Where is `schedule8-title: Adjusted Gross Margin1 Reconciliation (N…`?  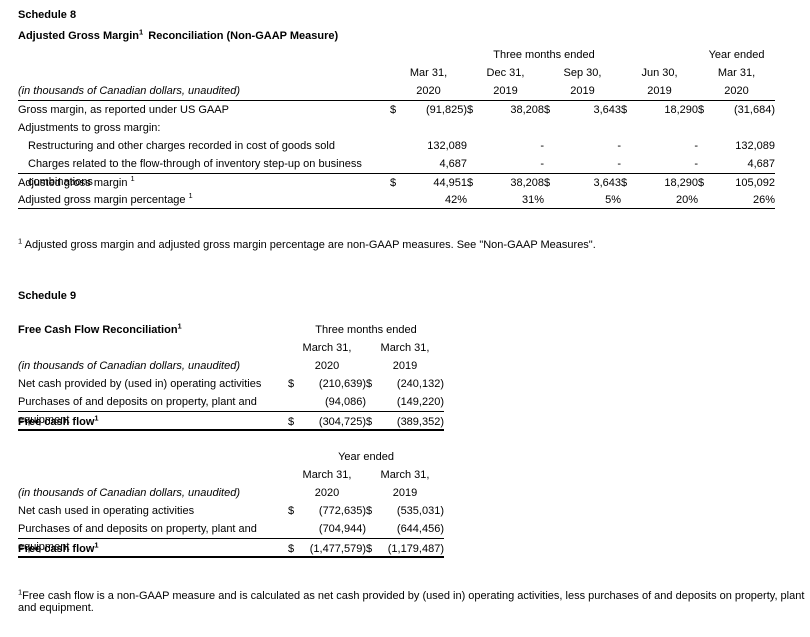
schedule8-title: Adjusted Gross Margin1 Reconciliation (N… is located at coordinates (414, 35).